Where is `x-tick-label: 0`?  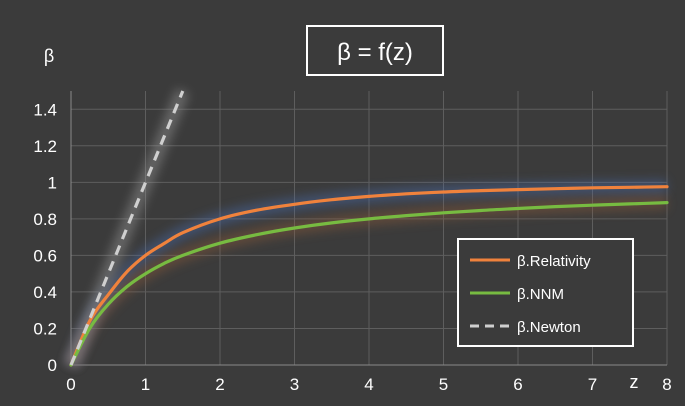
x-tick-label: 0 is located at coordinates (70, 384).